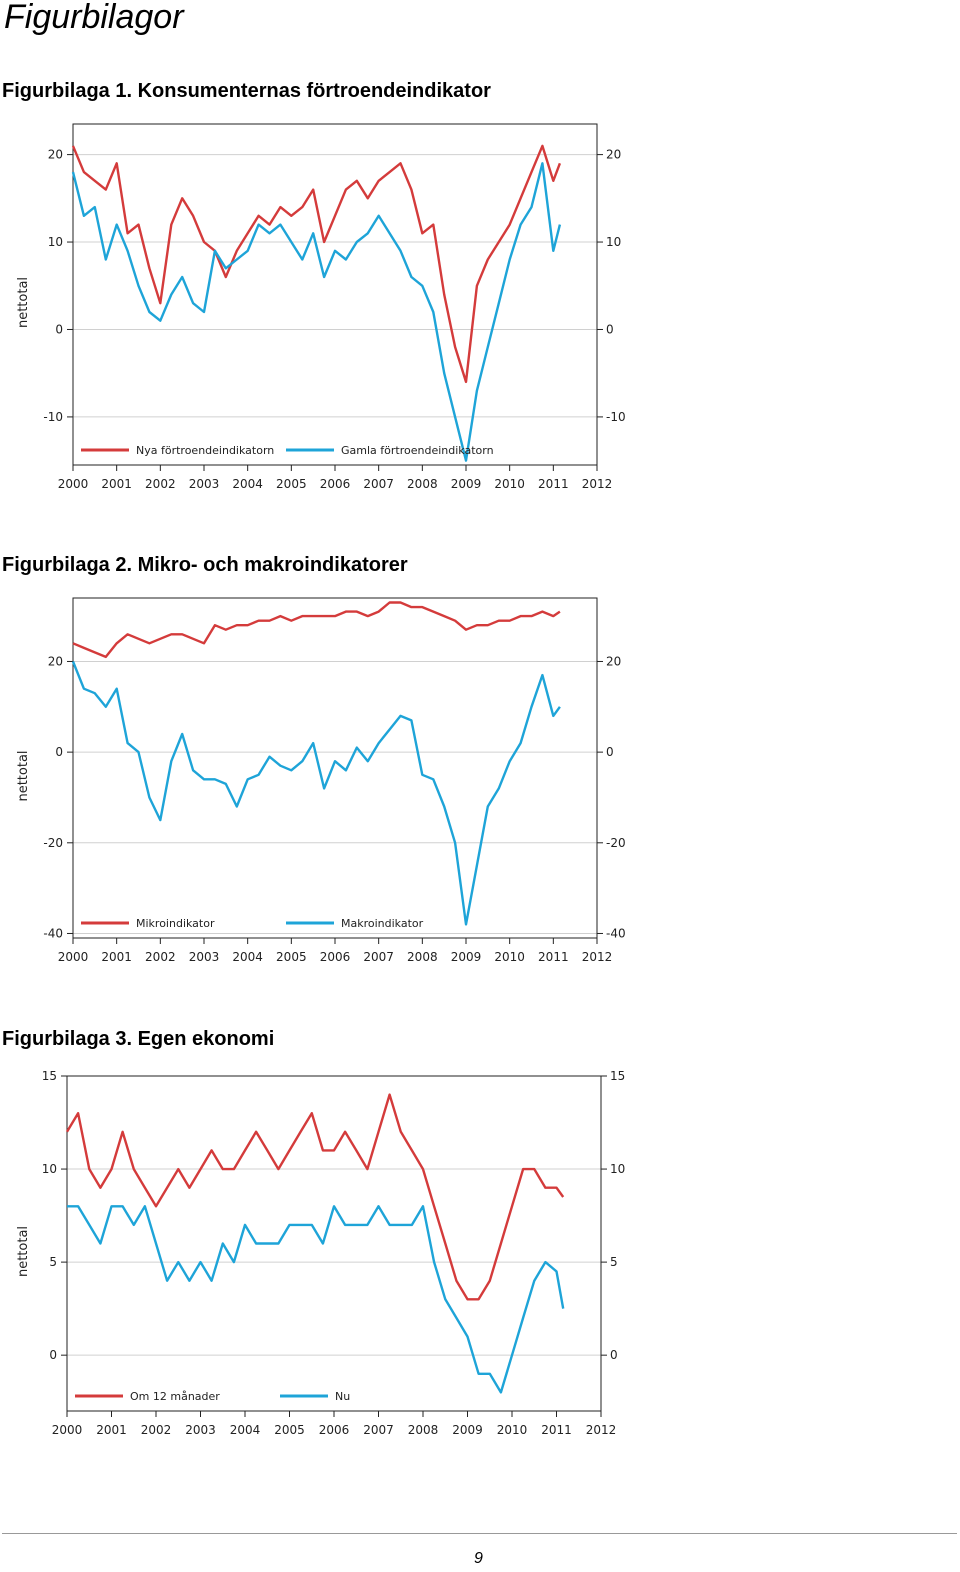 The image size is (960, 1572). Describe the element at coordinates (138, 1039) in the screenshot. I see `figure-3-heading: Figurbilaga 3. Egen ekonomi` at that location.